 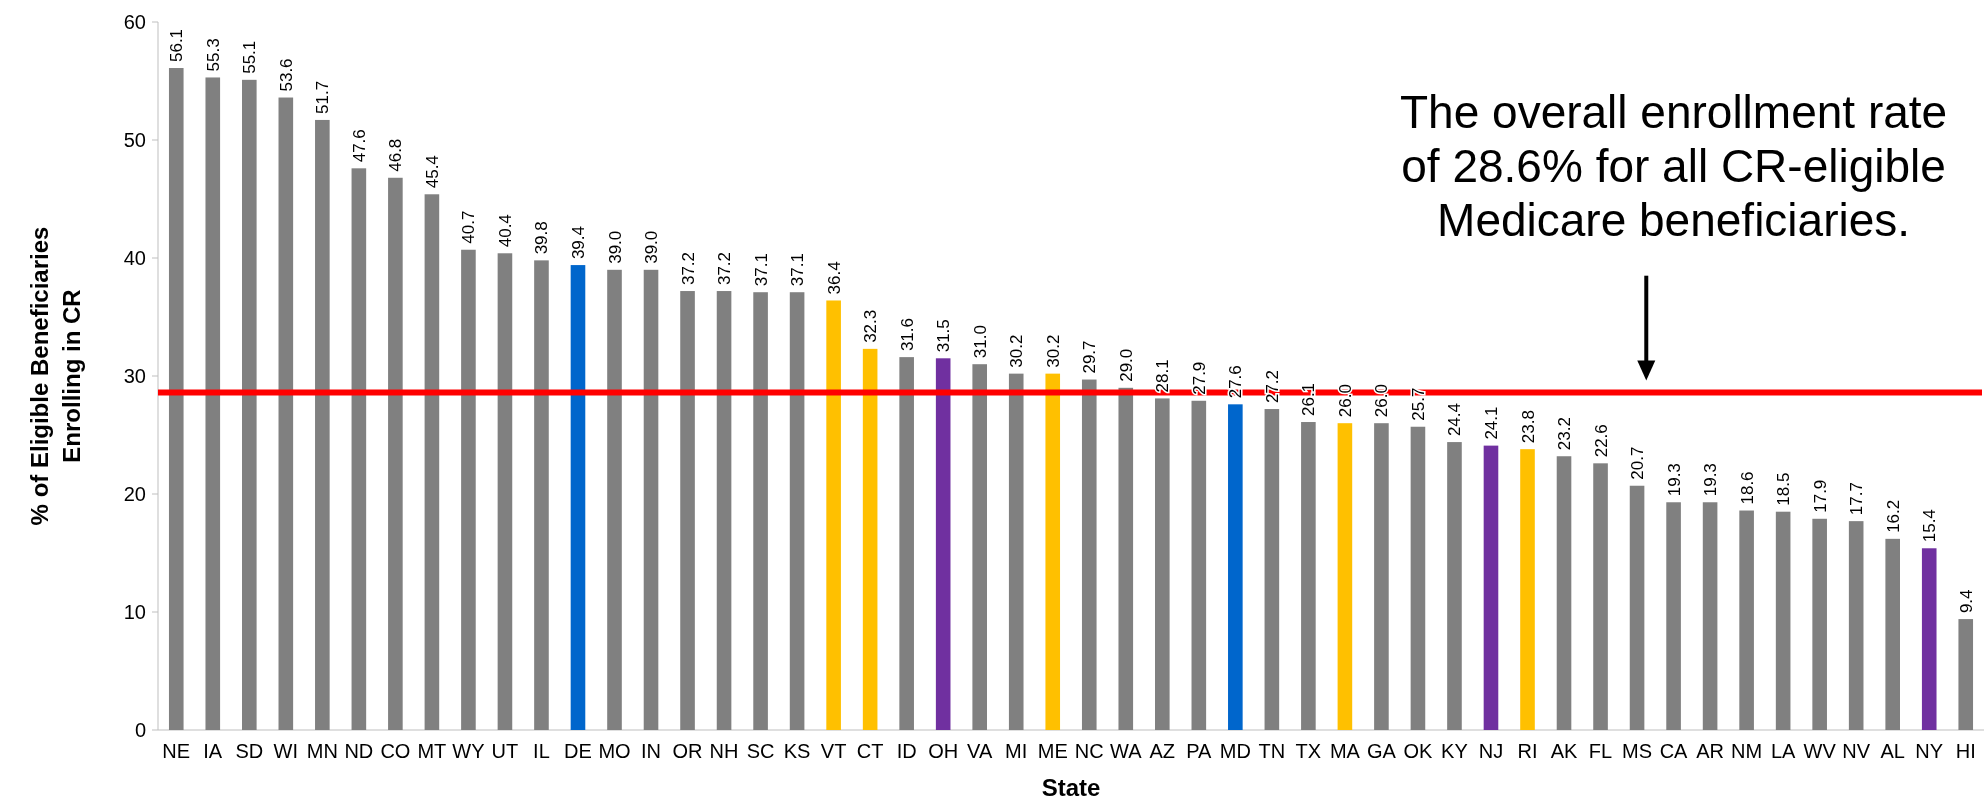 I want to click on y-tick-label: 30, so click(x=134, y=376).